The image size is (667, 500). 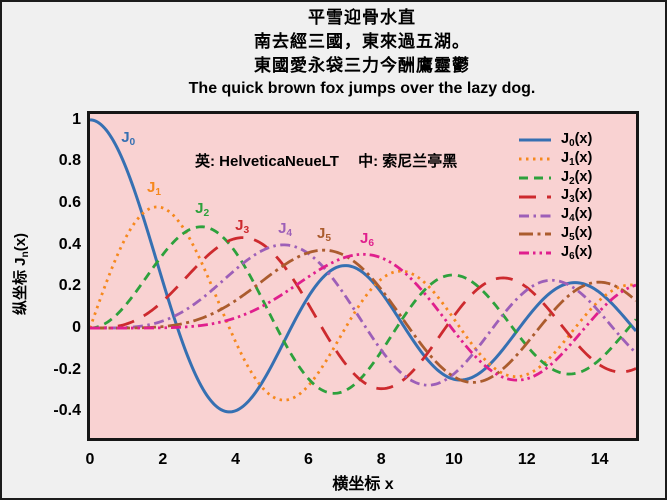 What do you see at coordinates (577, 252) in the screenshot?
I see `legend-label-j6: J6(x)` at bounding box center [577, 252].